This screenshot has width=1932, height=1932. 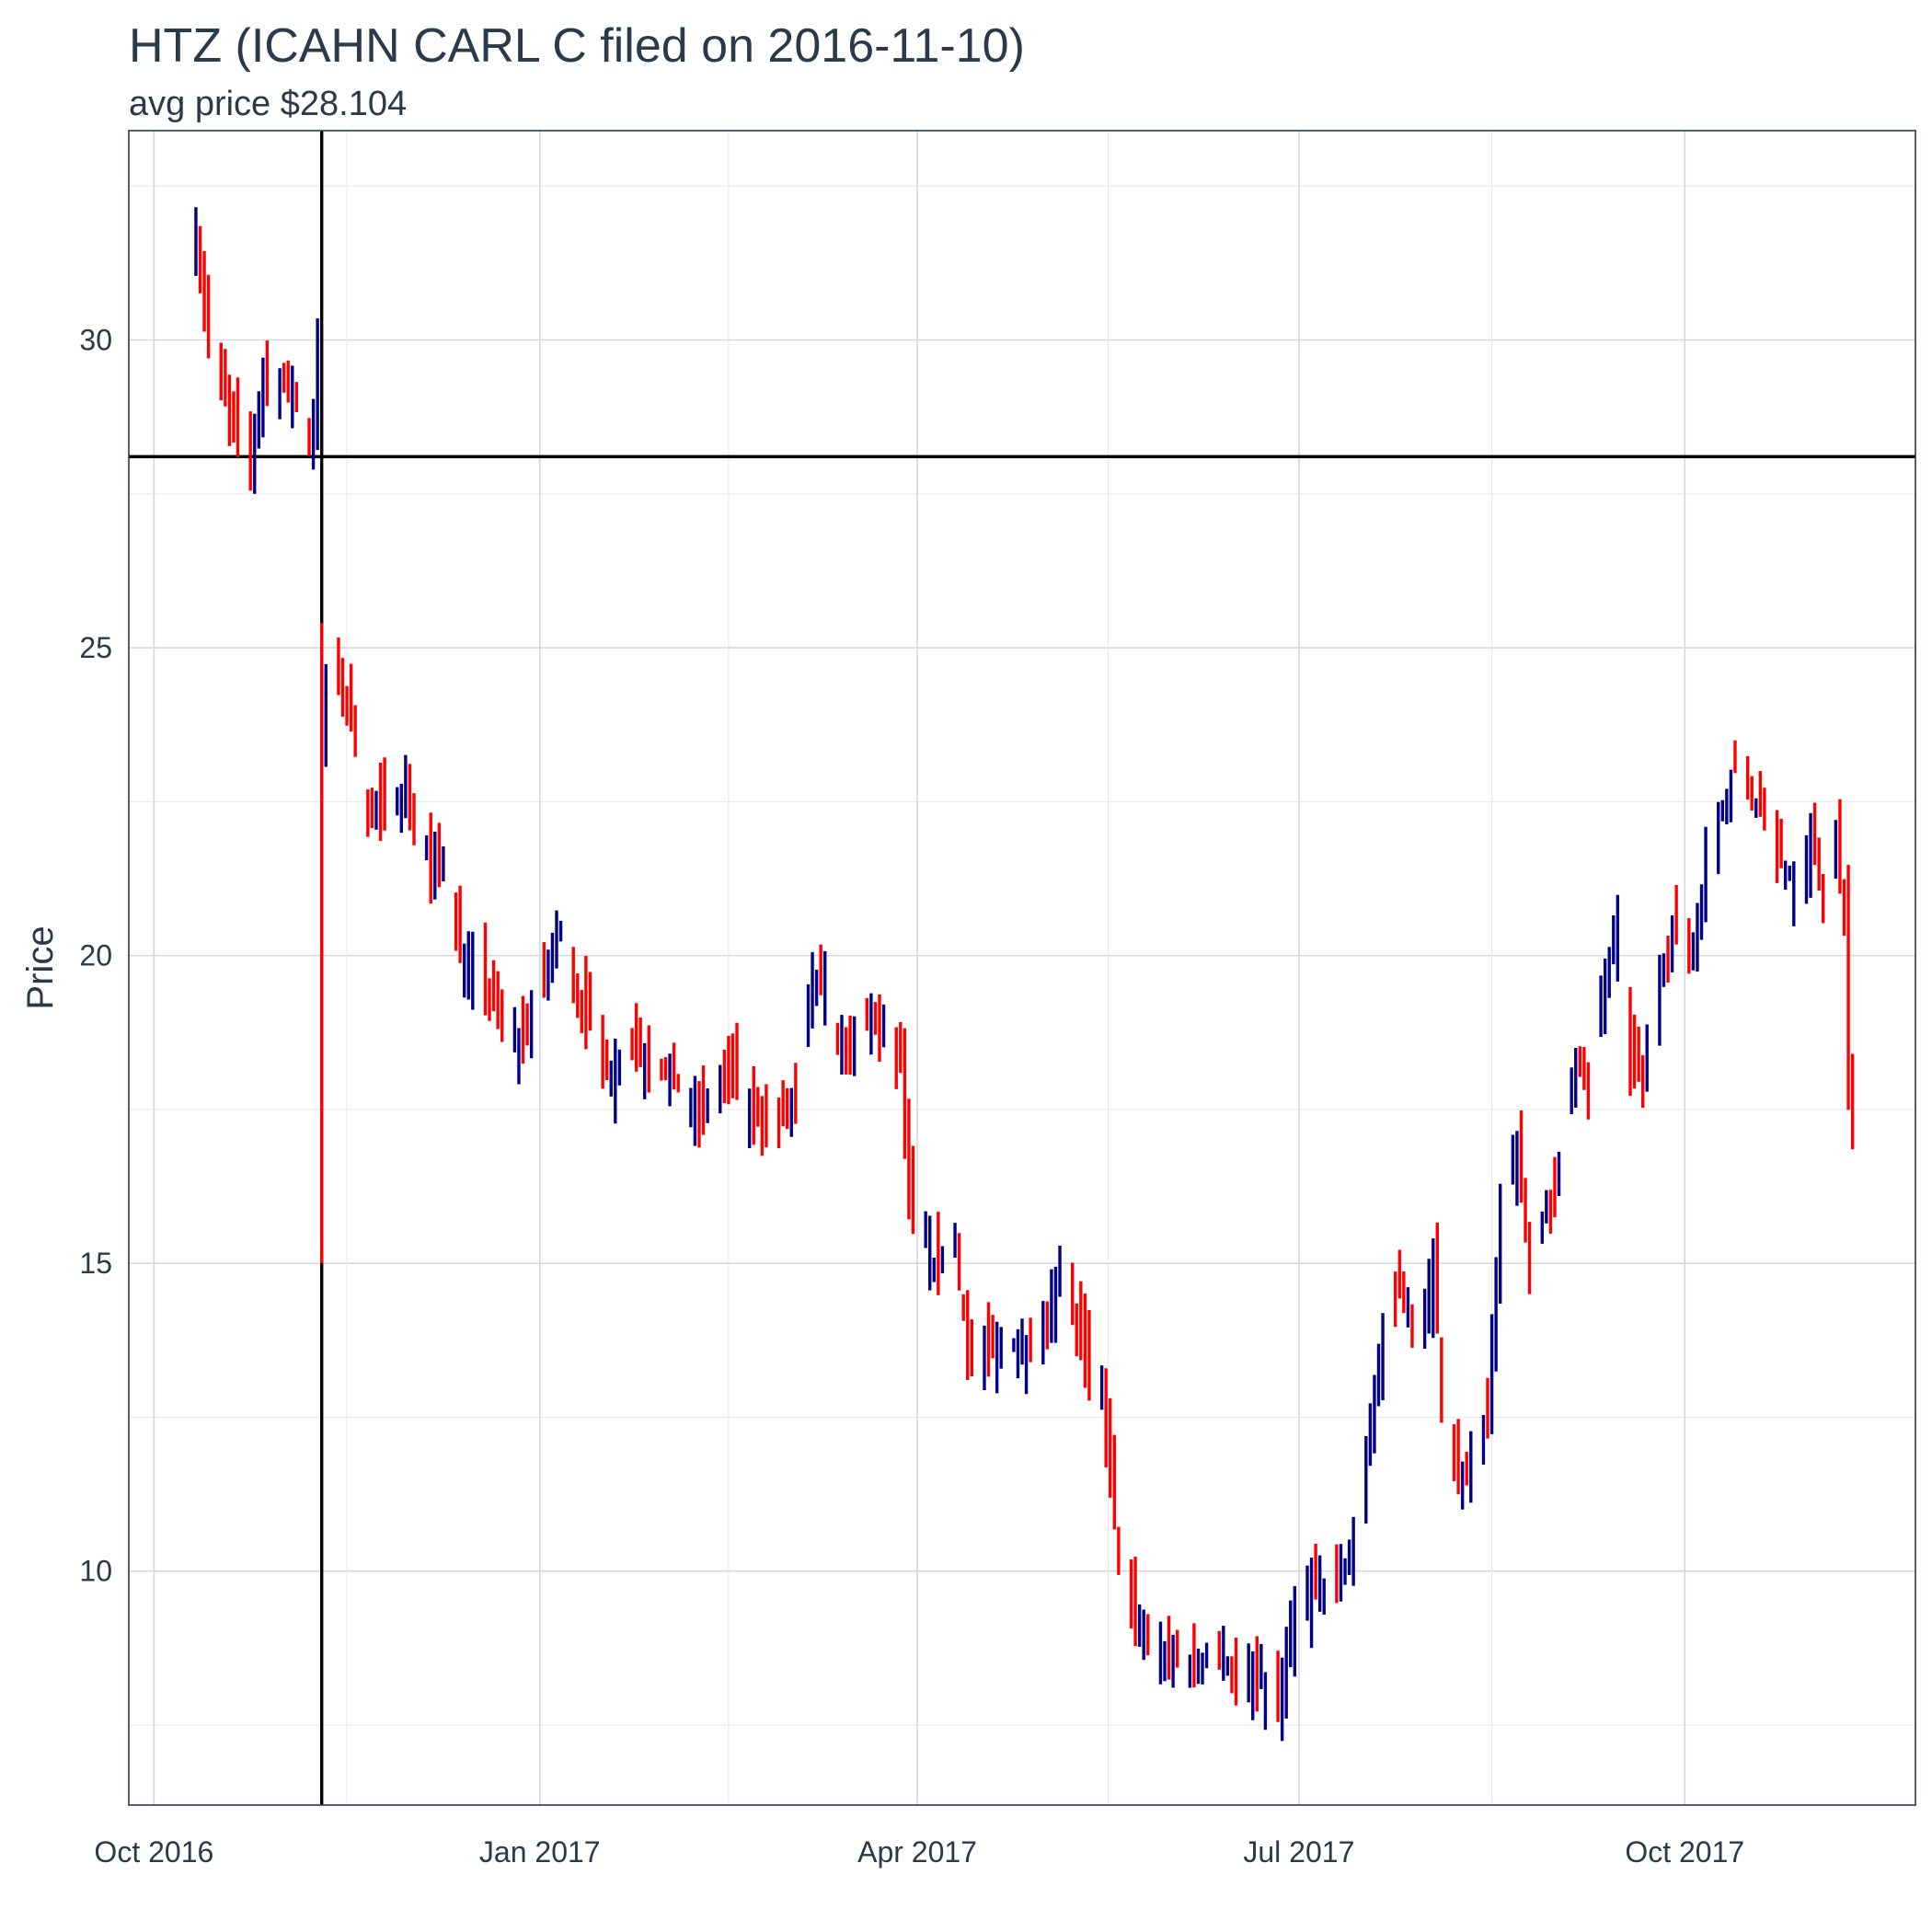 I want to click on chart-title: HTZ (ICAHN CARL C filed on 2016-11-10), so click(x=577, y=46).